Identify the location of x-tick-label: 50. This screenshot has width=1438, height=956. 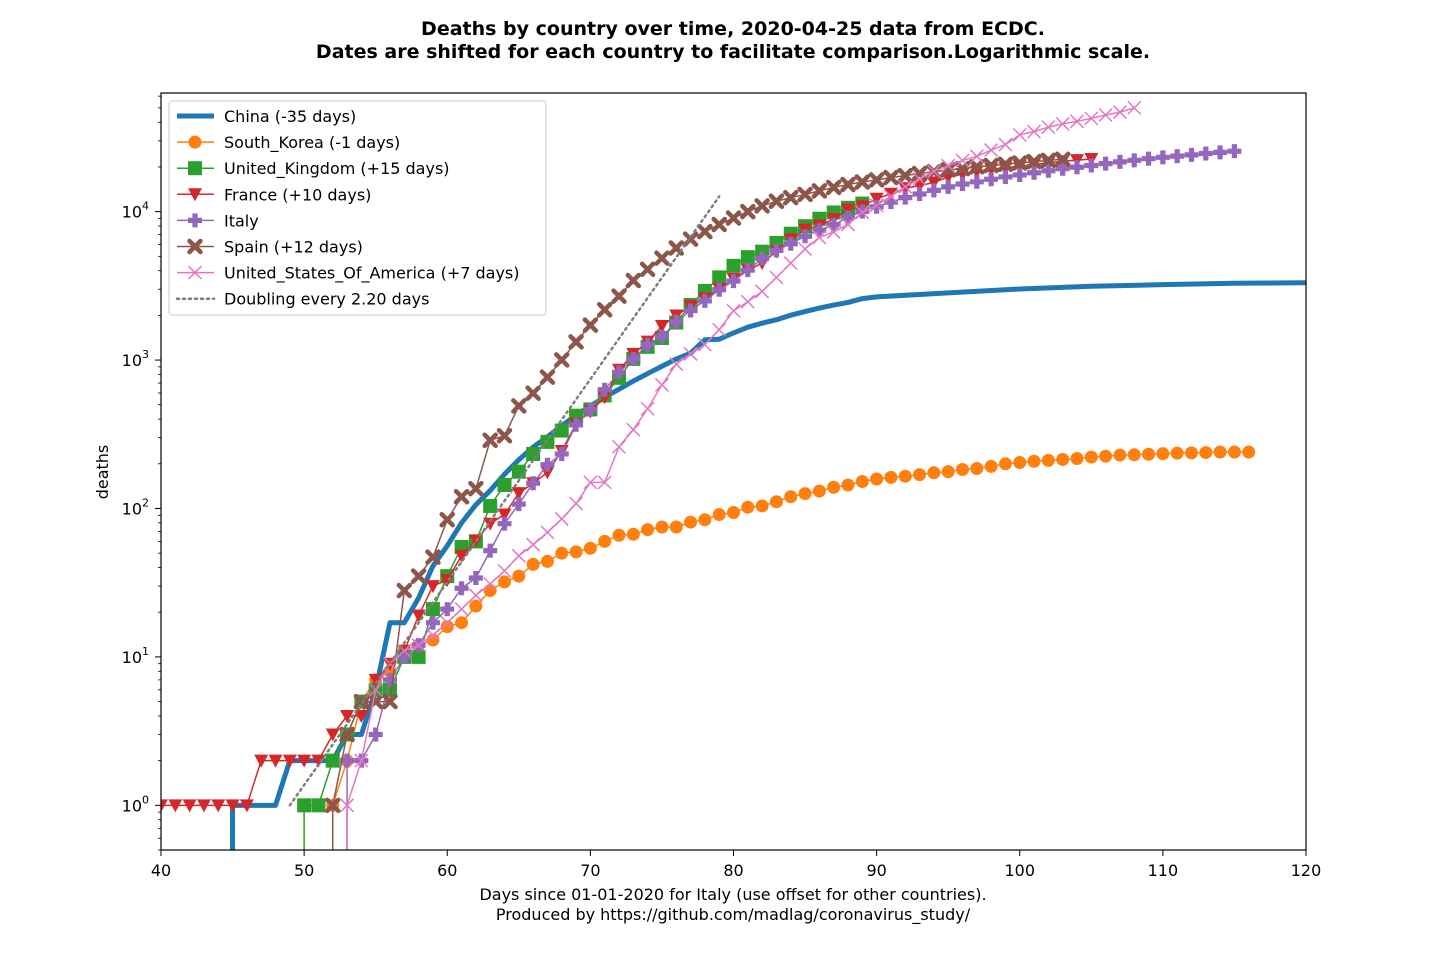
(304, 870).